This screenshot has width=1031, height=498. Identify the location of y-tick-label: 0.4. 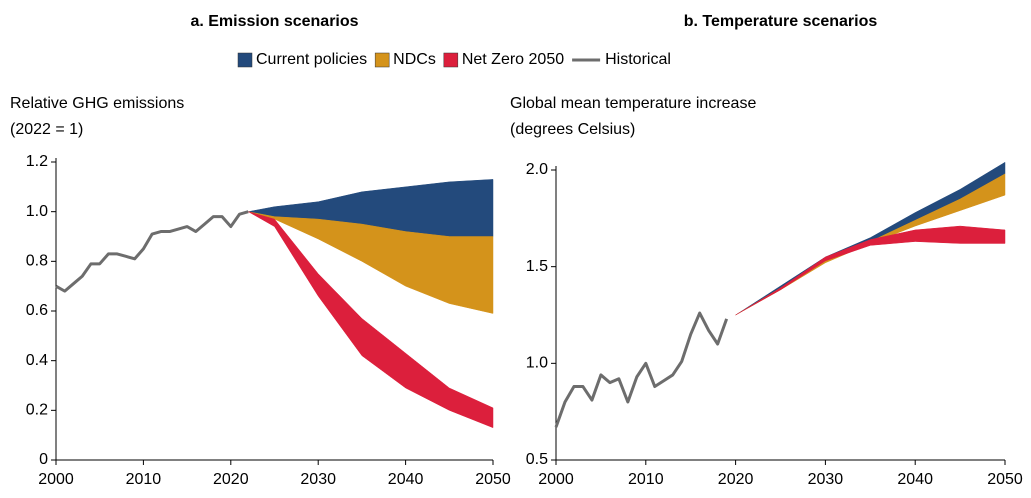
(37, 360).